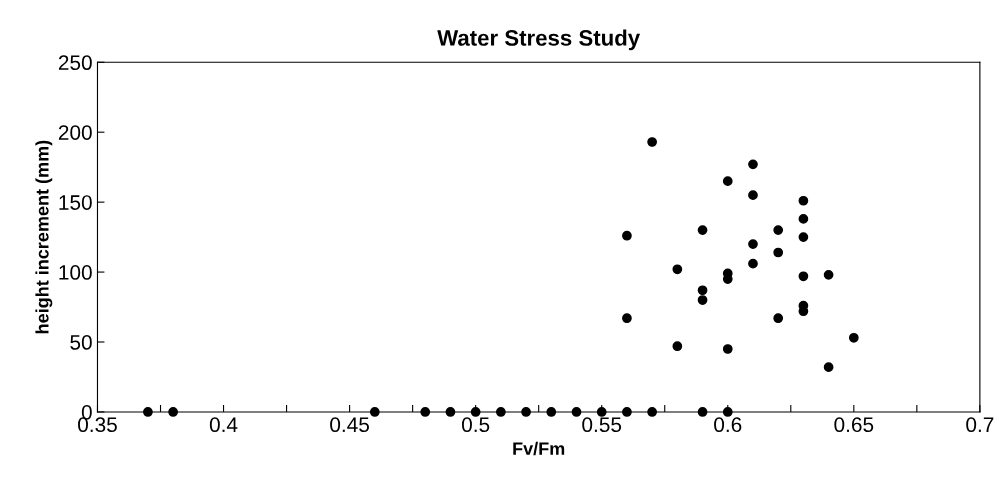 This screenshot has height=479, width=1005. I want to click on y-tick-label: 150, so click(75, 202).